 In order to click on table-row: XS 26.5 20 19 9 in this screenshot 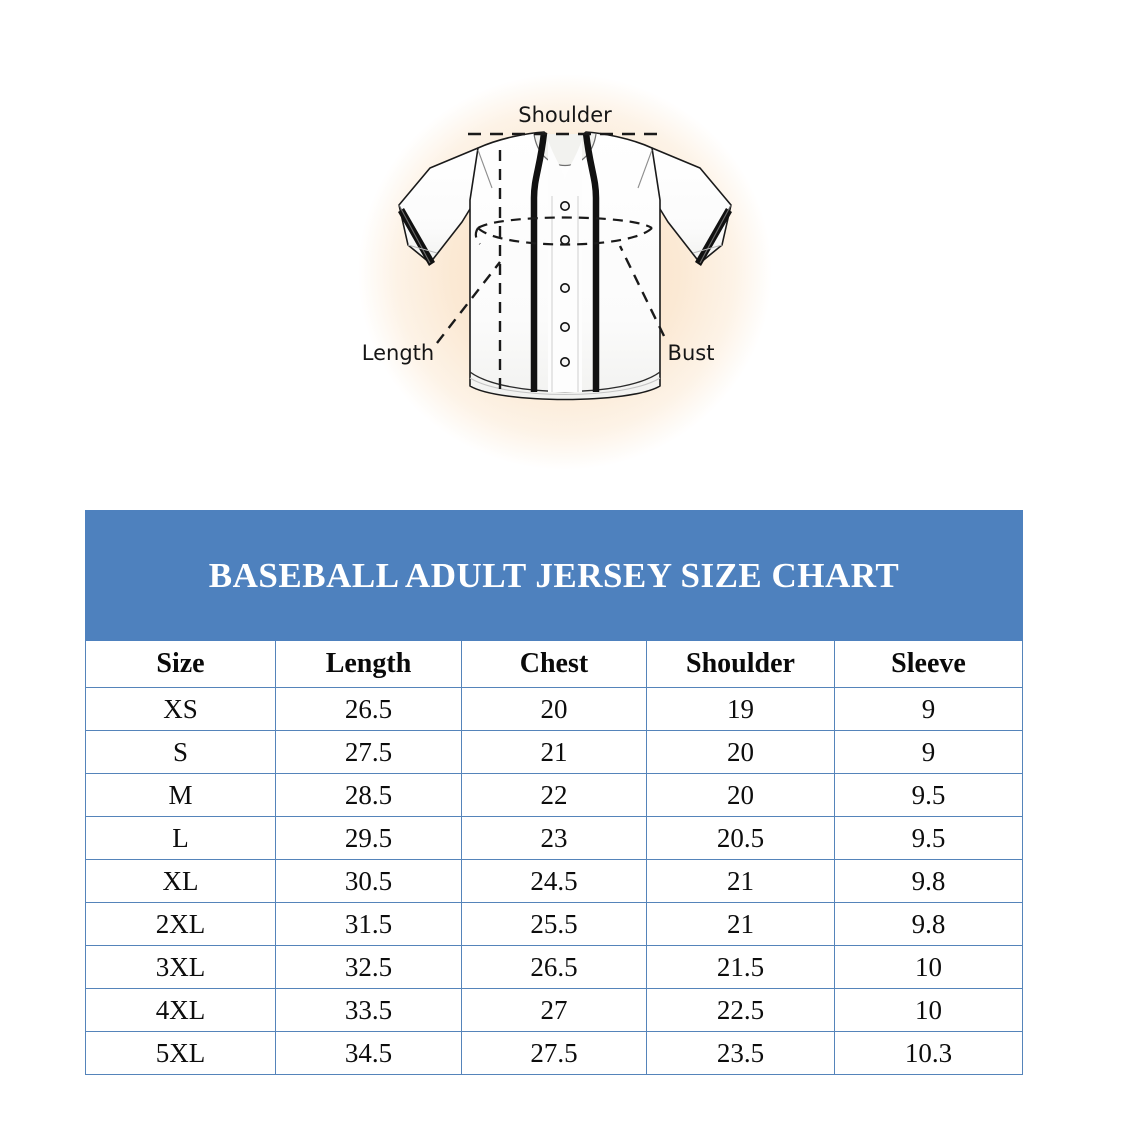, I will do `click(554, 709)`.